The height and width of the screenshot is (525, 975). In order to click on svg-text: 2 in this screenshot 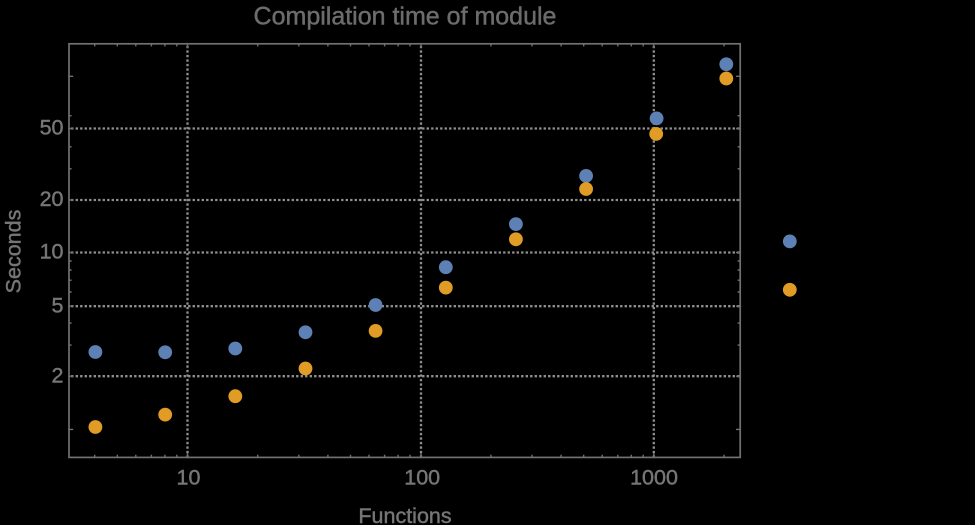, I will do `click(58, 375)`.